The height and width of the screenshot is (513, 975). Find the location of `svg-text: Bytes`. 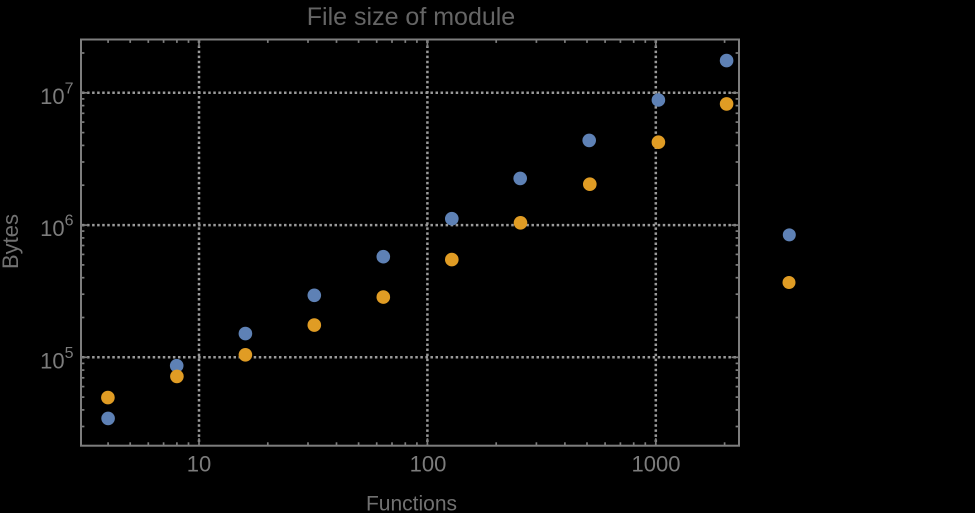

svg-text: Bytes is located at coordinates (11, 241).